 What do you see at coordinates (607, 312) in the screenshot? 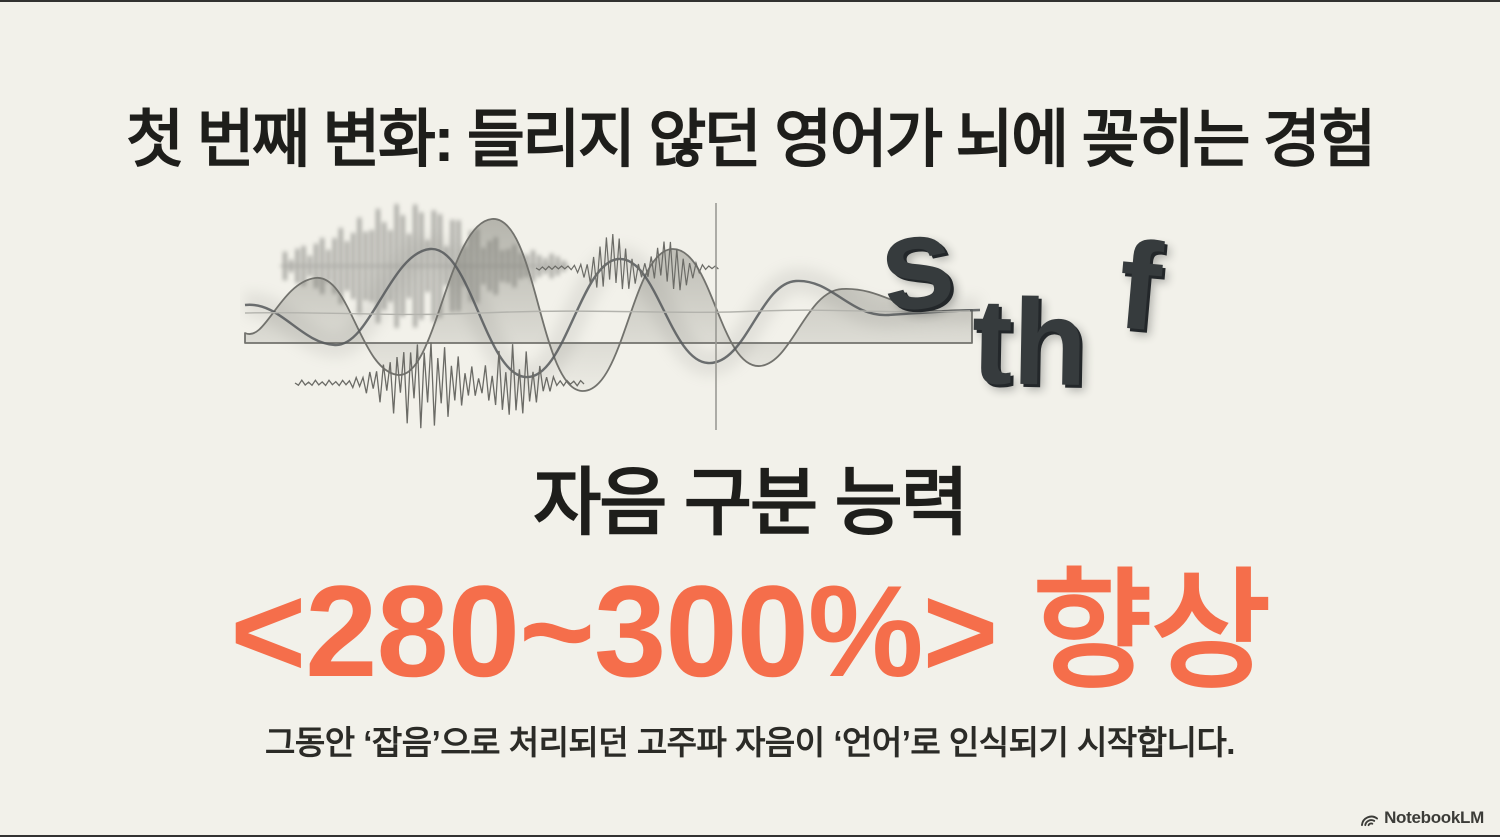
I see `smooth-wave-faint` at bounding box center [607, 312].